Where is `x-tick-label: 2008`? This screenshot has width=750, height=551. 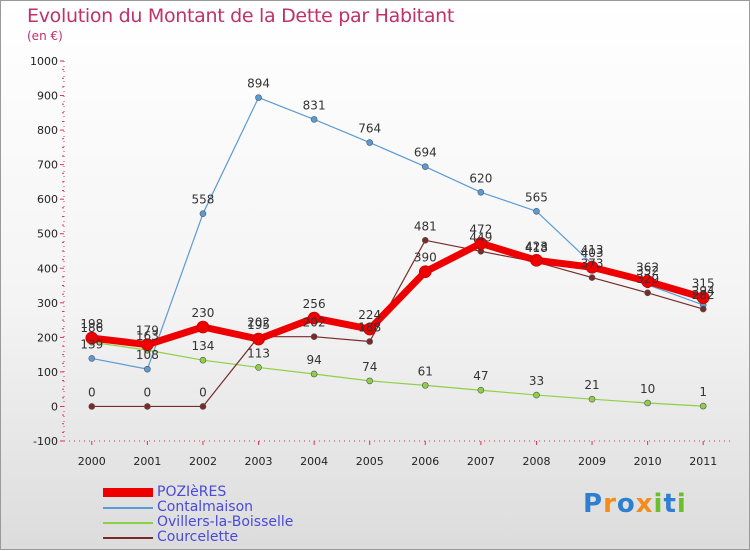
x-tick-label: 2008 is located at coordinates (536, 461).